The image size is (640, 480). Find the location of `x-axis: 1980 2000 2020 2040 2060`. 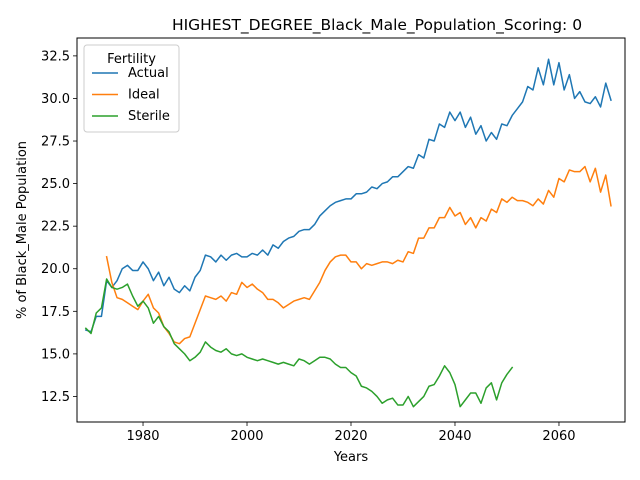

x-axis: 1980 2000 2020 2040 2060 is located at coordinates (351, 433).